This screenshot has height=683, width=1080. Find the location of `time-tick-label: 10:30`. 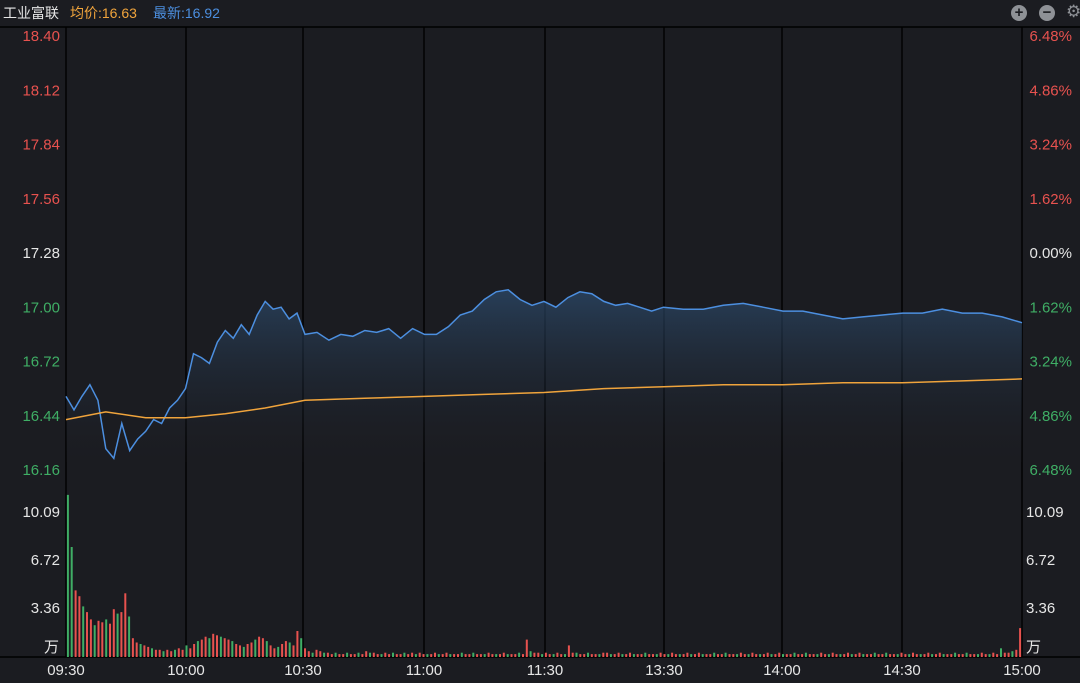

time-tick-label: 10:30 is located at coordinates (303, 670).